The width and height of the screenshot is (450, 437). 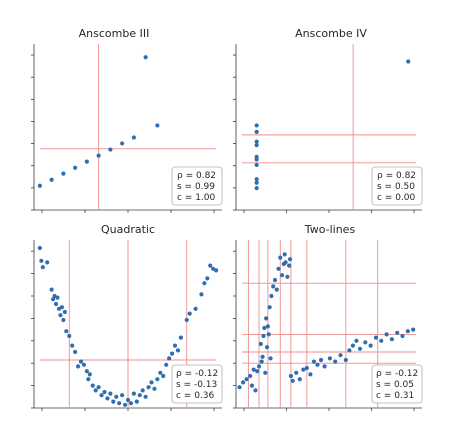 I want to click on stat-c: c = 0.36, so click(x=195, y=396).